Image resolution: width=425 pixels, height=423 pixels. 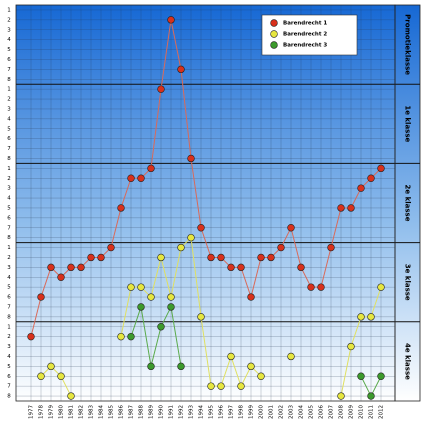 What do you see at coordinates (52, 412) in the screenshot?
I see `x-tick-label: 1979` at bounding box center [52, 412].